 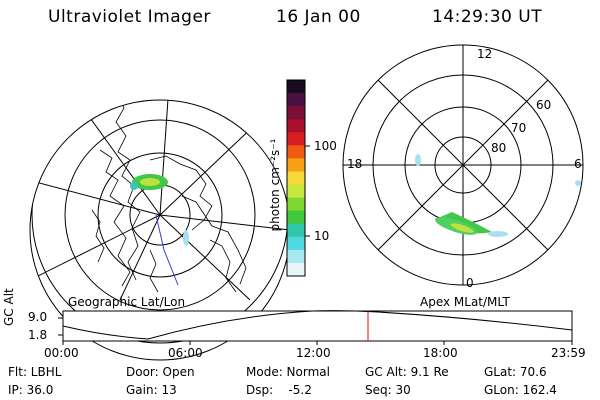 What do you see at coordinates (407, 372) in the screenshot?
I see `gc-alt-readout: GC Alt: 9.1 Re` at bounding box center [407, 372].